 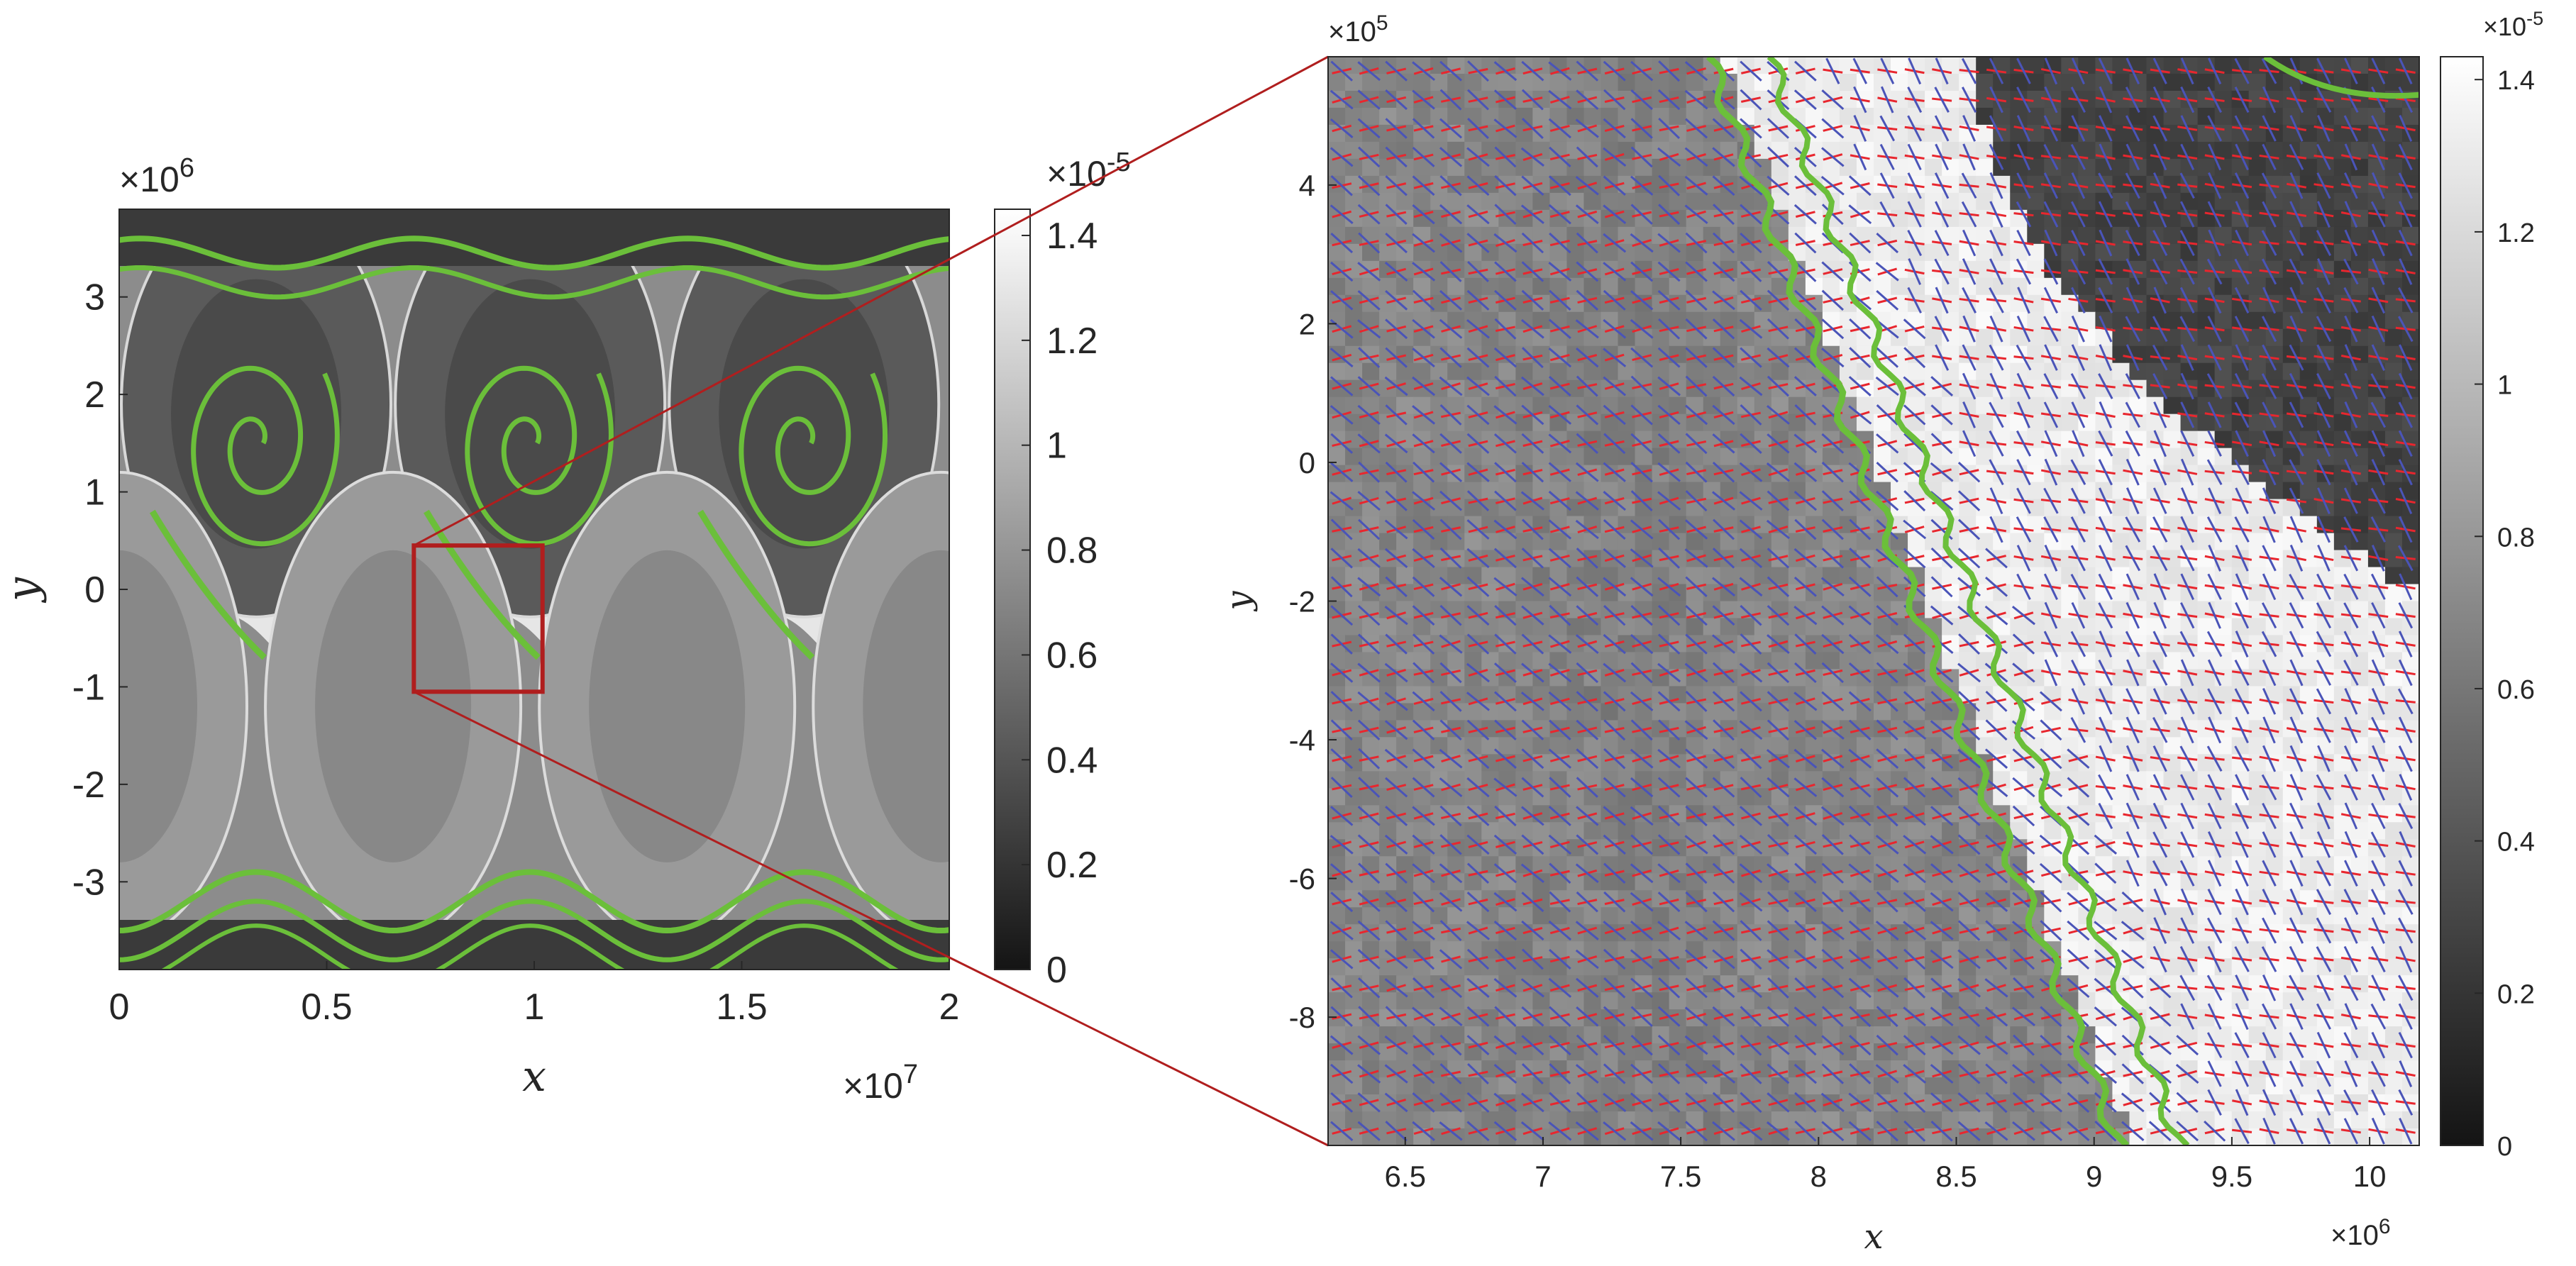 What do you see at coordinates (906, 706) in the screenshot?
I see `lower-vortex-core` at bounding box center [906, 706].